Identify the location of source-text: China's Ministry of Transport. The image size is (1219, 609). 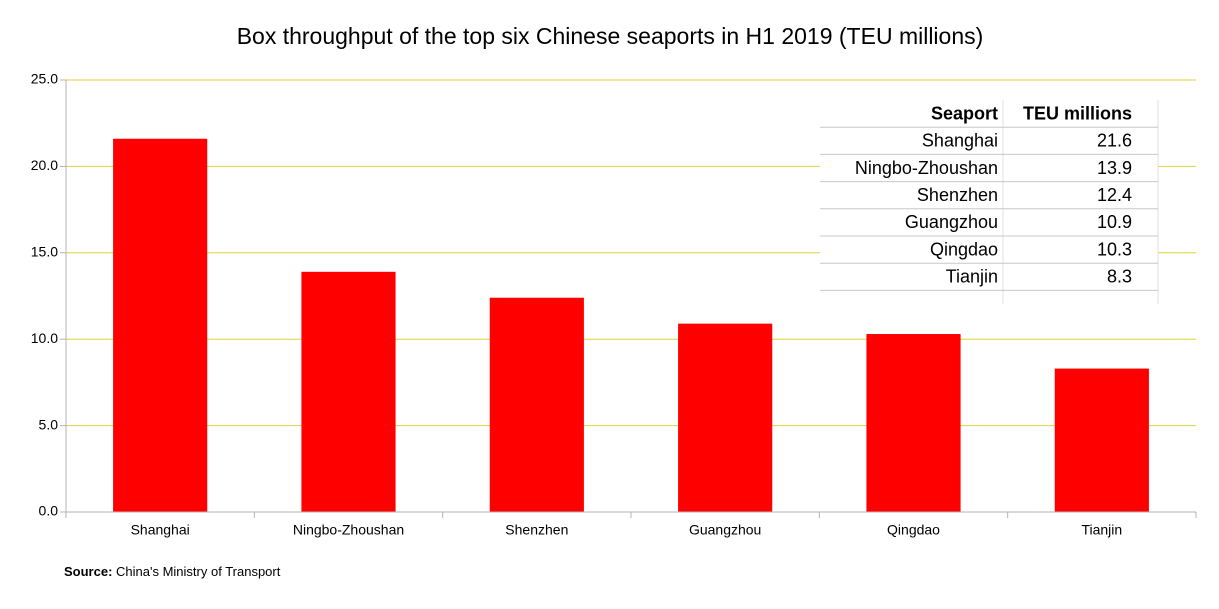
(198, 571).